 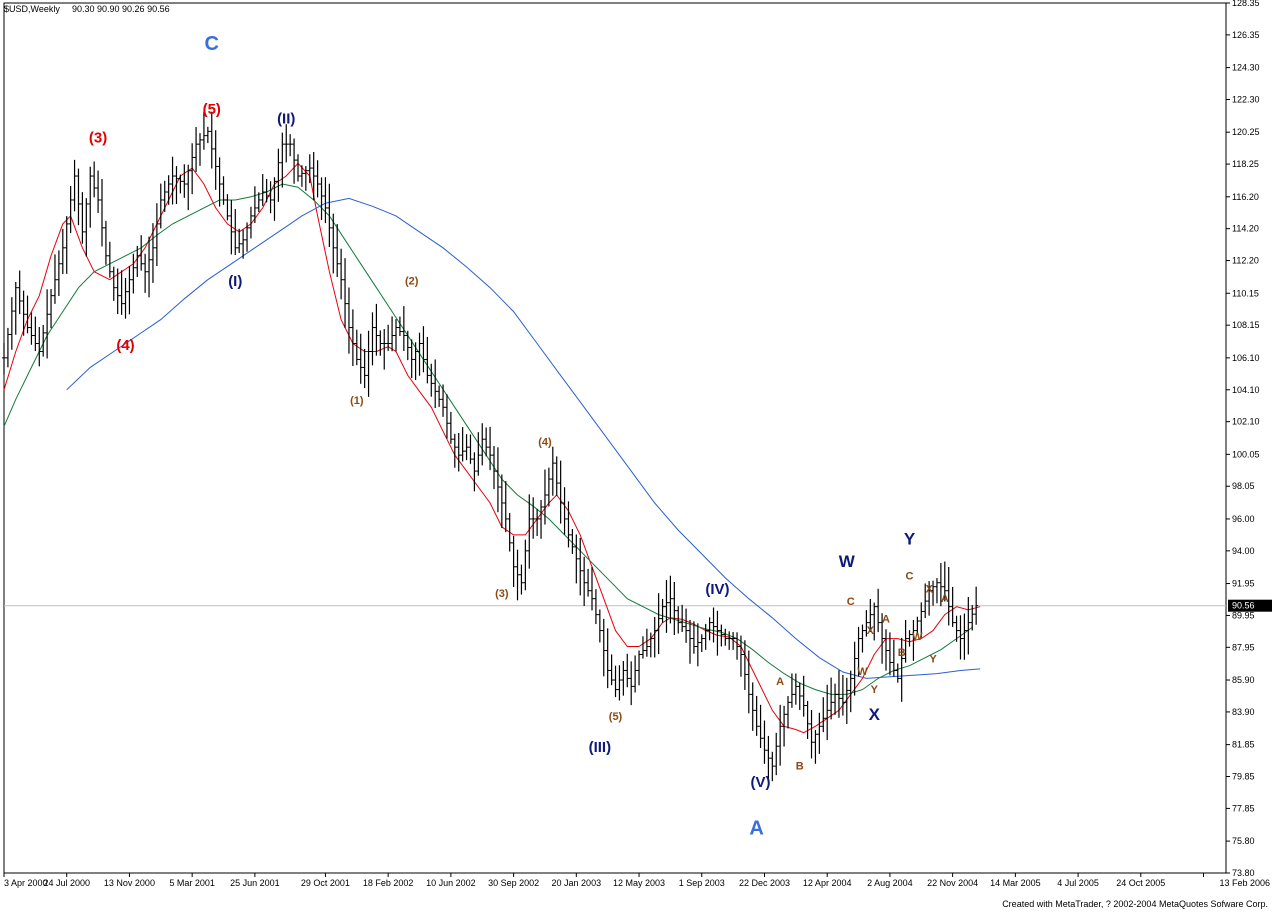 What do you see at coordinates (1243, 873) in the screenshot?
I see `y-tick-label: 73.80` at bounding box center [1243, 873].